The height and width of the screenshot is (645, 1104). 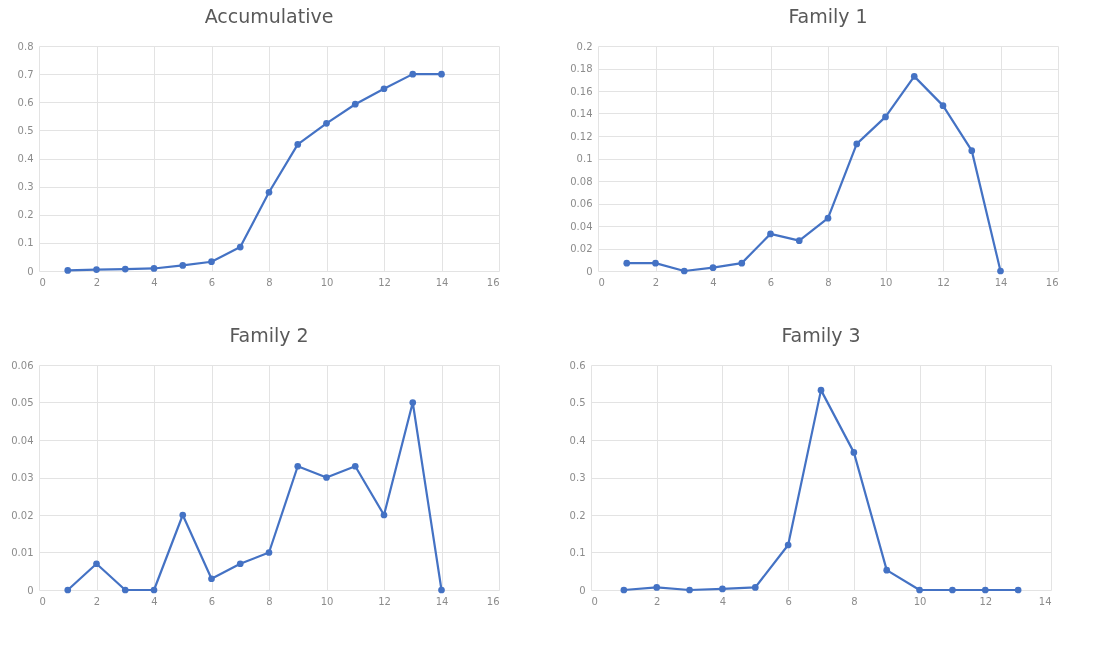 What do you see at coordinates (581, 113) in the screenshot?
I see `y-tick-label: 0.14` at bounding box center [581, 113].